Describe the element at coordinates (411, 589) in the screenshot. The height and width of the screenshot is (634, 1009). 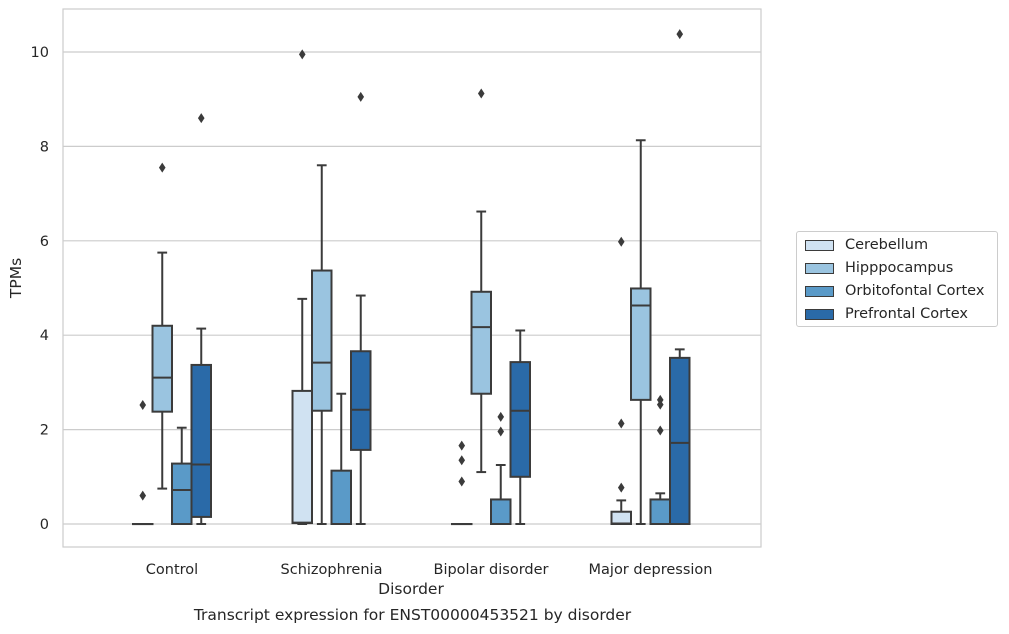
I see `x-axis-label: Disorder` at that location.